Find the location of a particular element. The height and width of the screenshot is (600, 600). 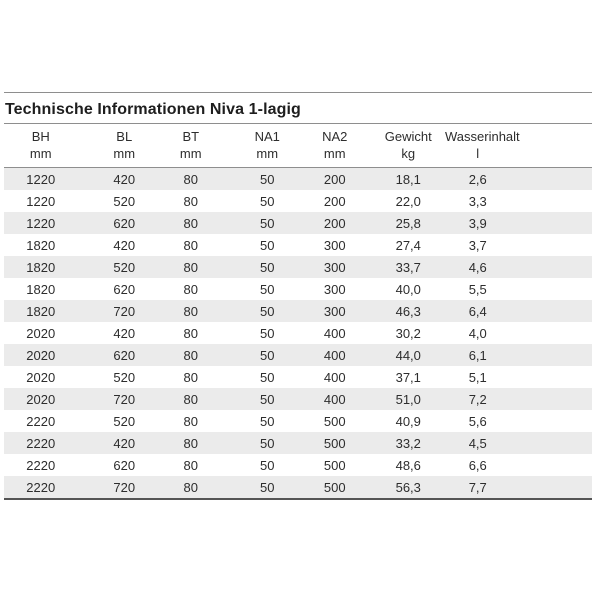

table-cell: 3,9 is located at coordinates (477, 223).